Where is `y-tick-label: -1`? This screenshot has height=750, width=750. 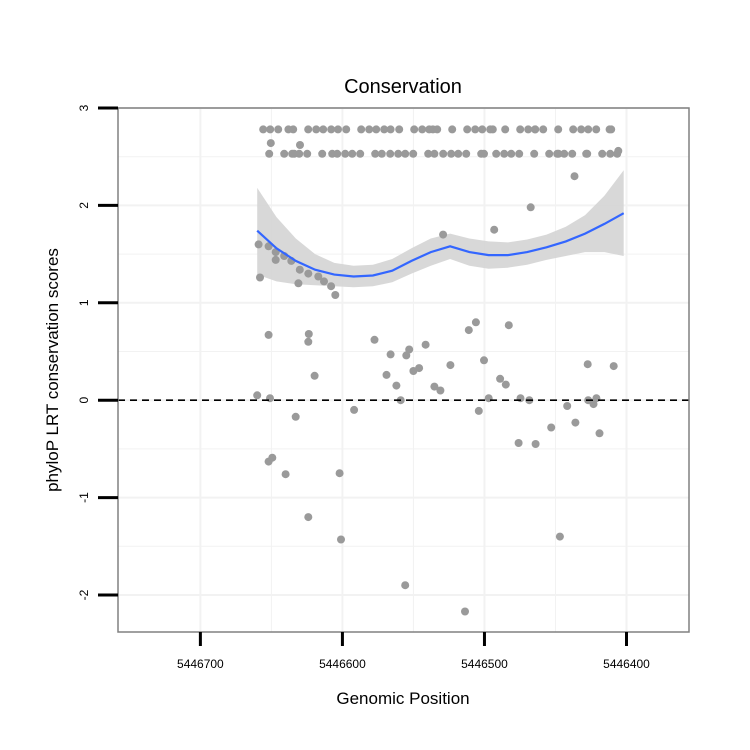 y-tick-label: -1 is located at coordinates (84, 497).